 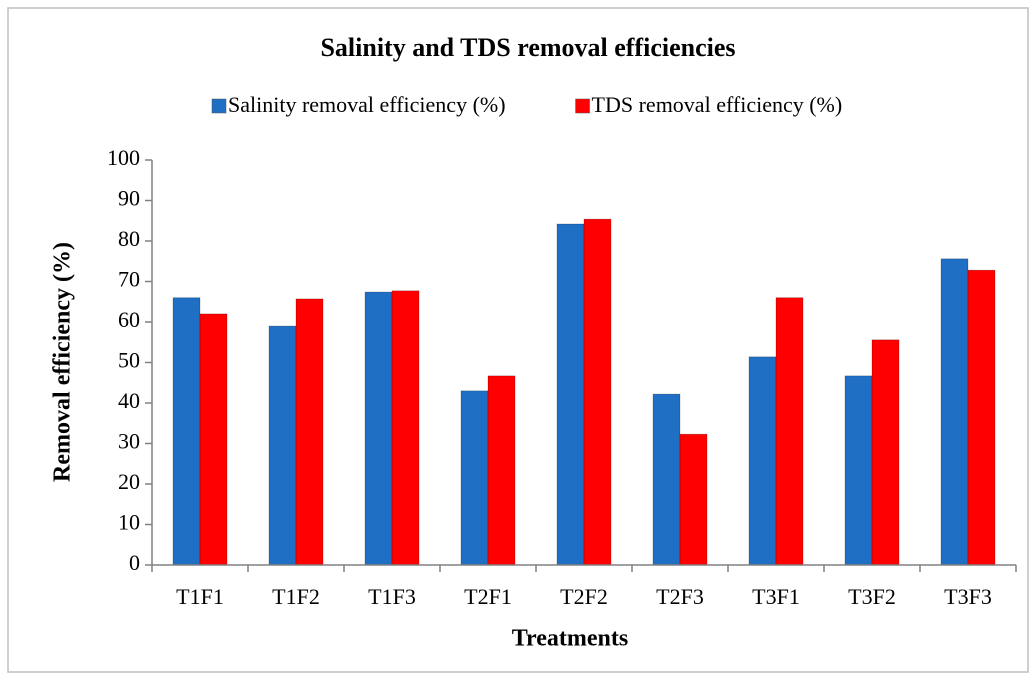 I want to click on x-tick-label: T1F1, so click(x=200, y=596).